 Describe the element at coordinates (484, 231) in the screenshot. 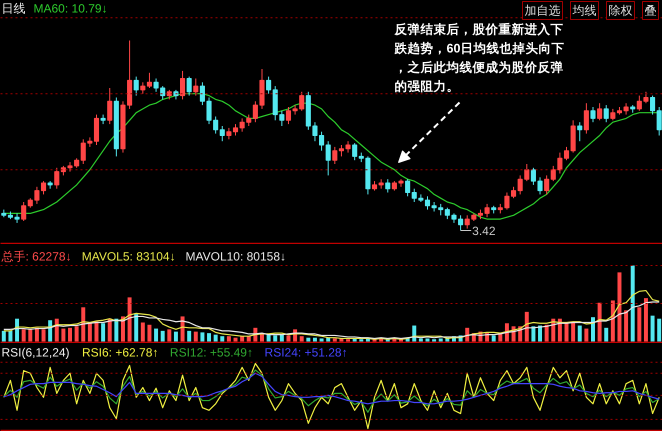

I see `annotation: 3.42` at that location.